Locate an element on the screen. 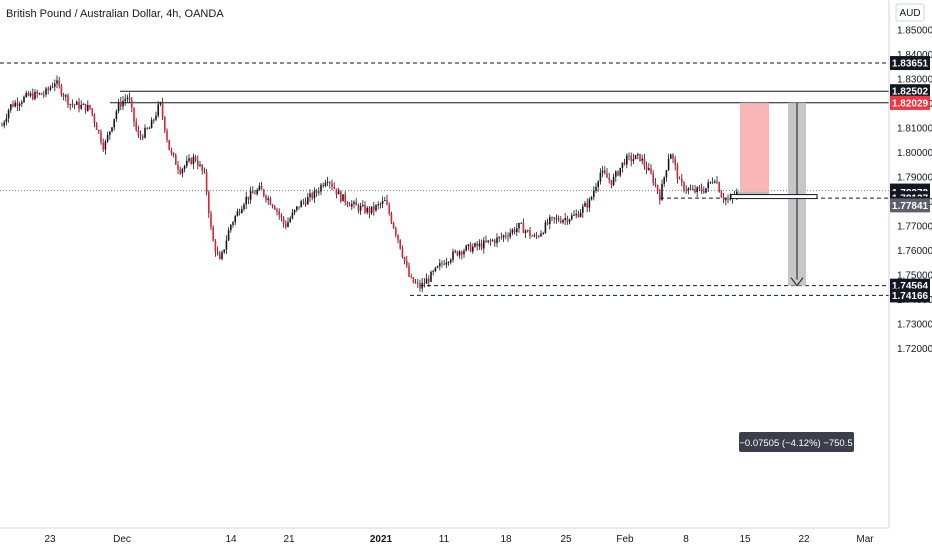 The height and width of the screenshot is (550, 932). price-label: 1.83651 is located at coordinates (910, 63).